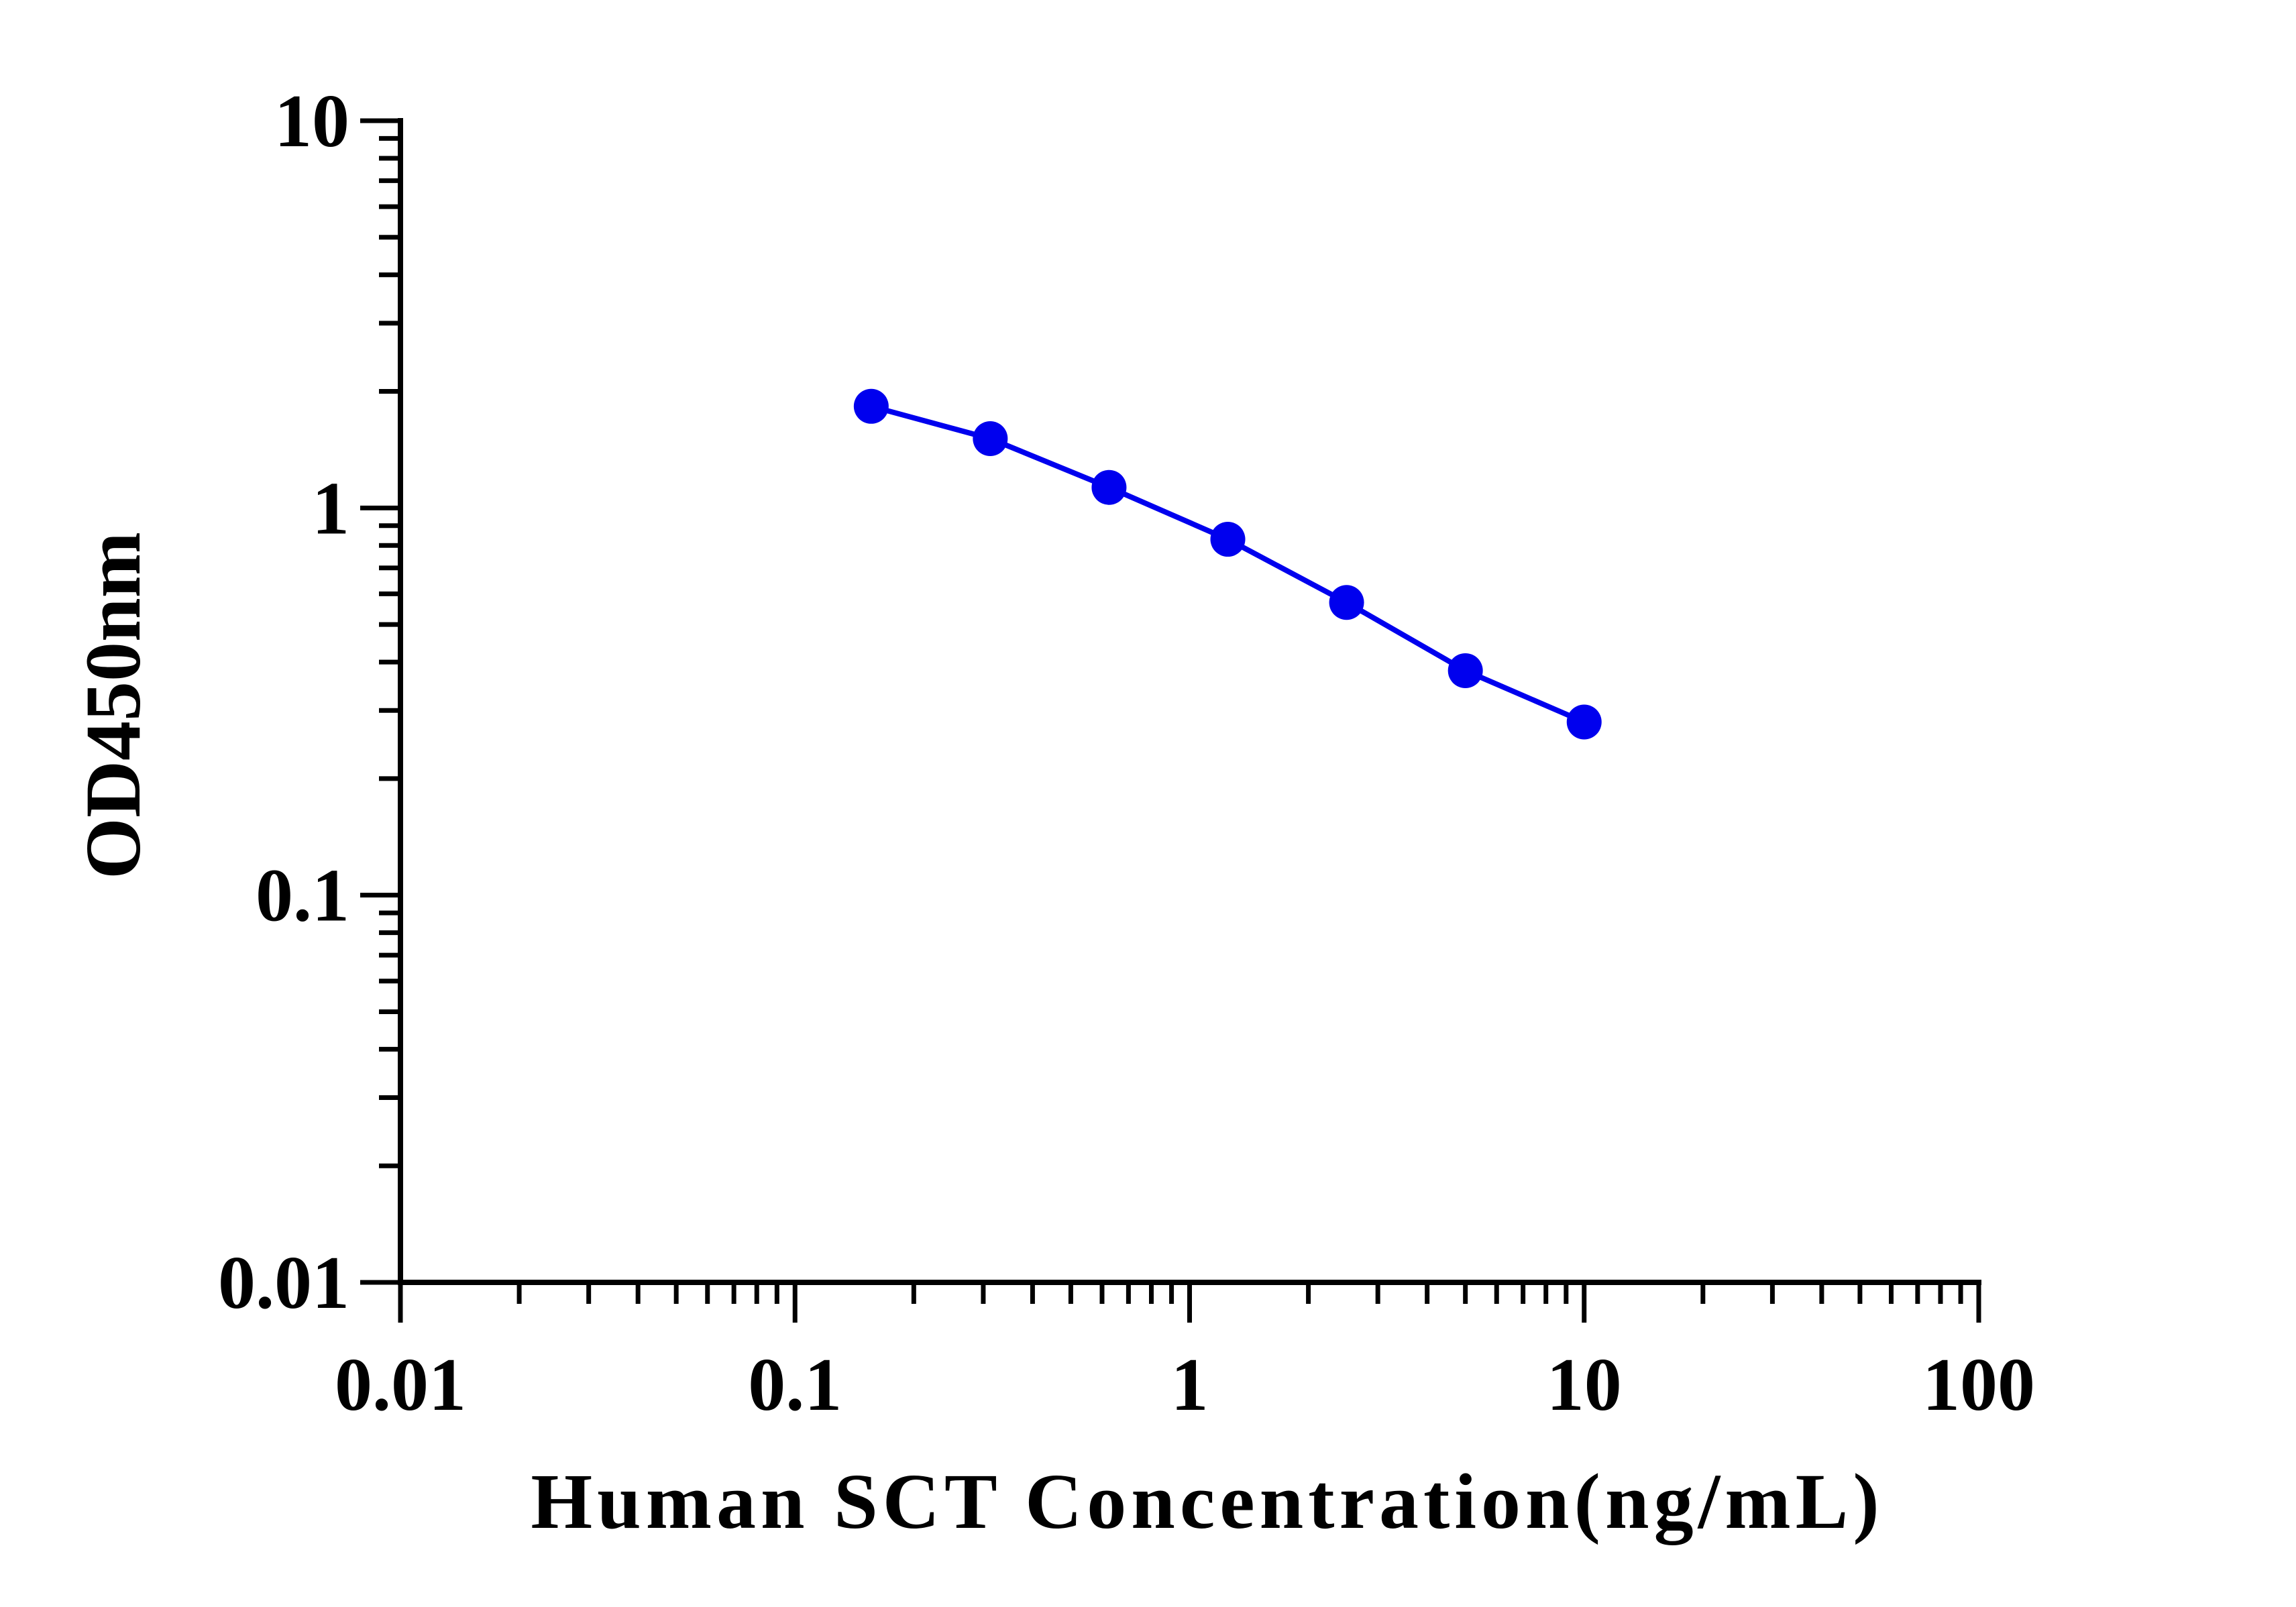 Image resolution: width=2296 pixels, height=1607 pixels. I want to click on y-tick-label: 0.01, so click(283, 1283).